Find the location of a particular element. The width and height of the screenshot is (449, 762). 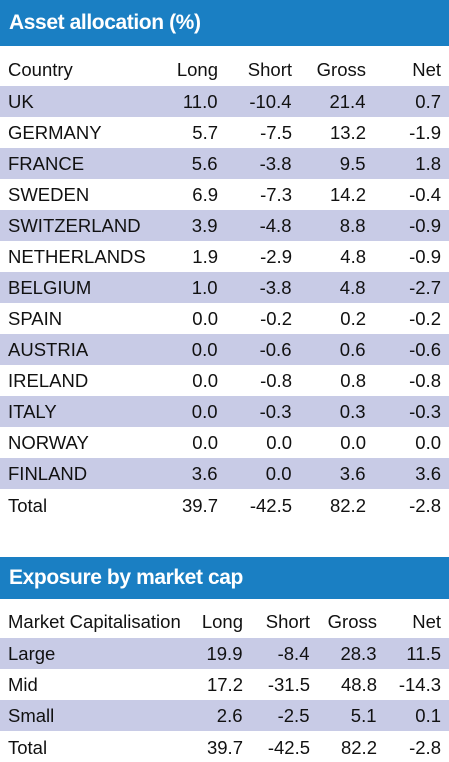

cell-gross: 0.2 is located at coordinates (353, 318).